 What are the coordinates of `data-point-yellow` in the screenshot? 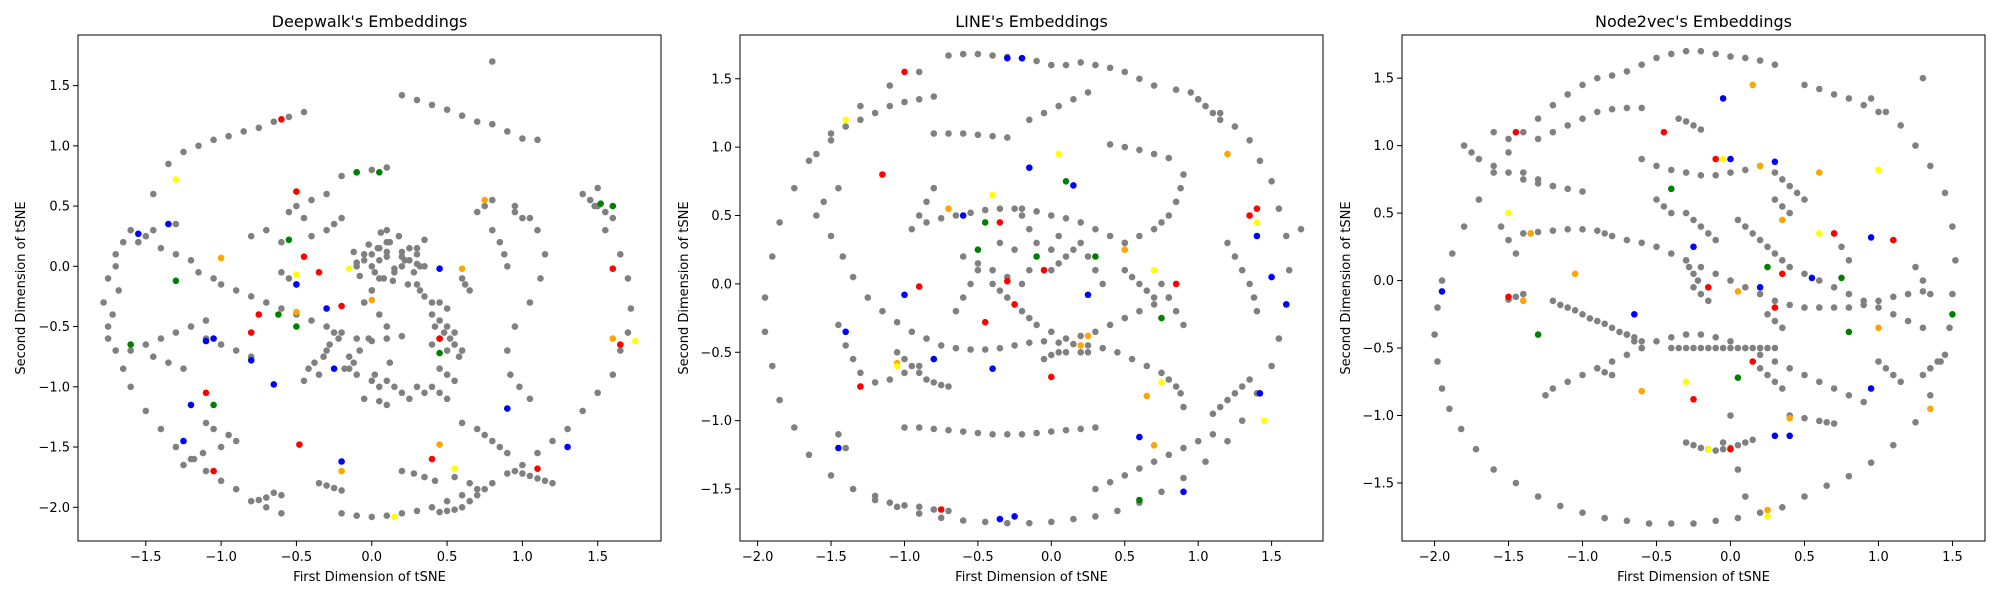 It's located at (1257, 222).